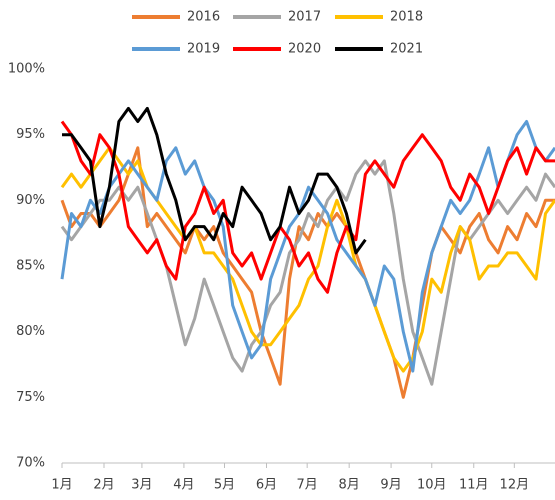 The image size is (555, 500). Describe the element at coordinates (515, 485) in the screenshot. I see `x-tick-label: 12月` at that location.